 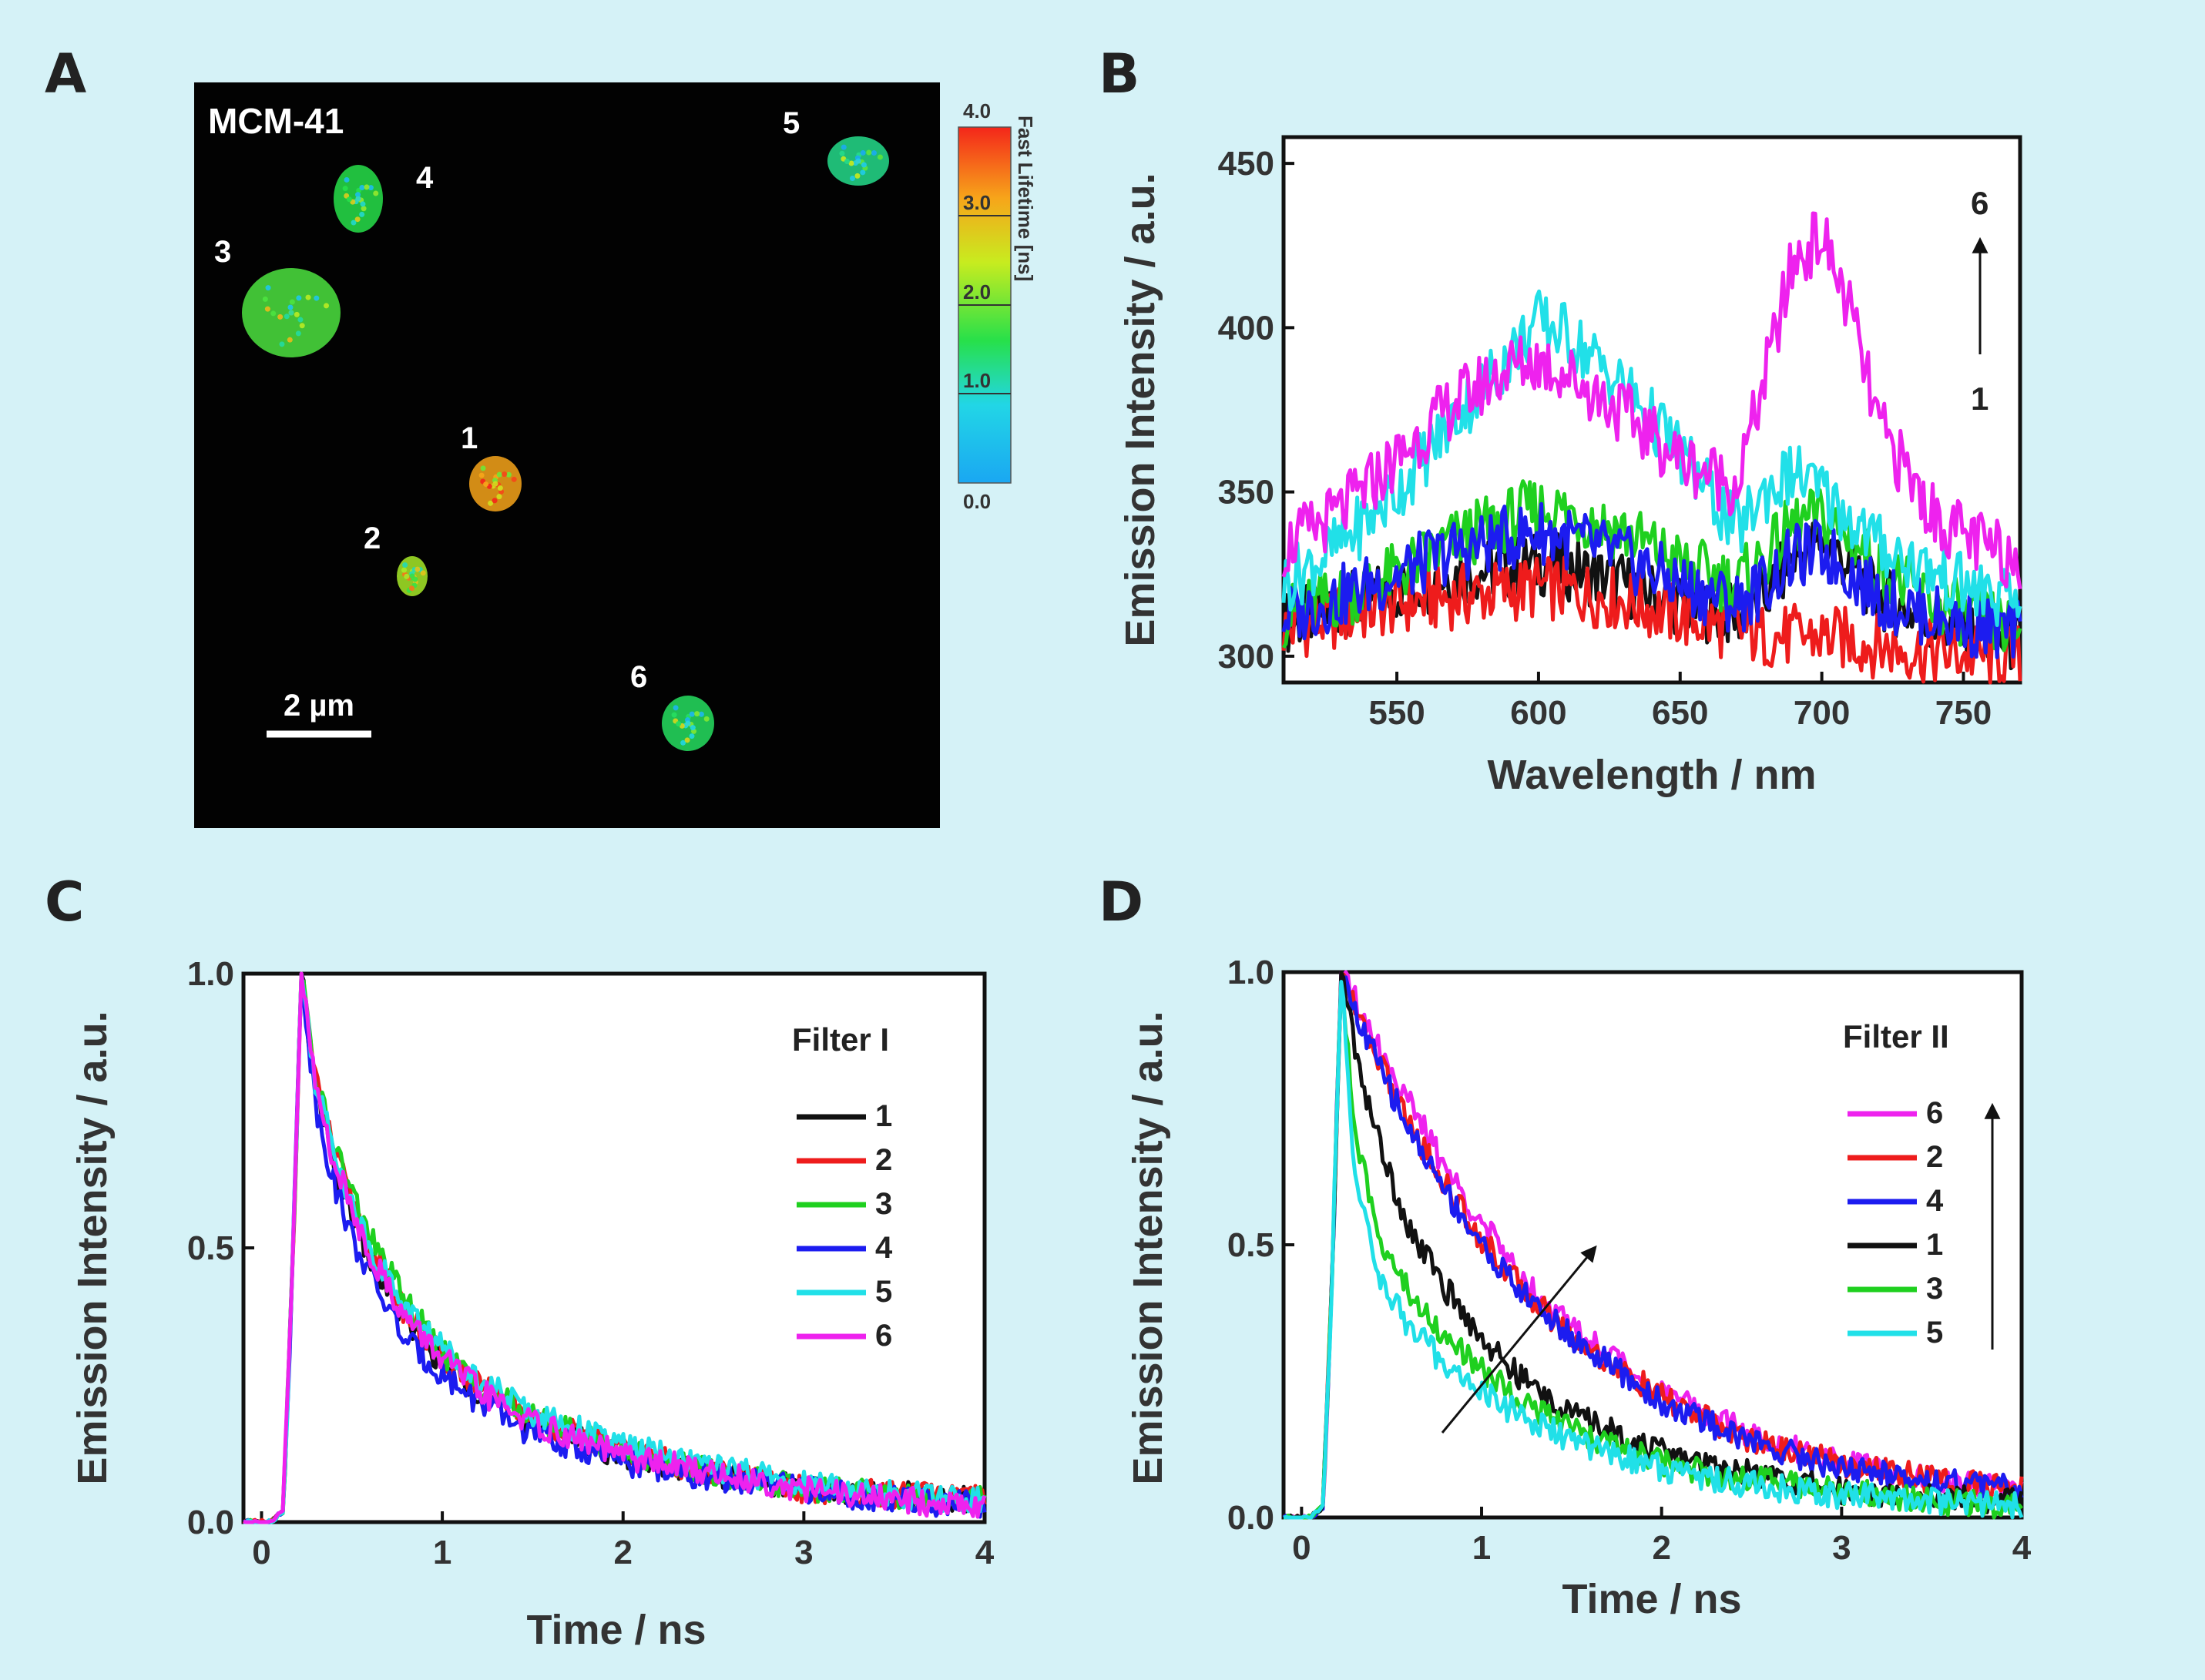 What do you see at coordinates (1482, 1548) in the screenshot?
I see `x-tick-label: 1` at bounding box center [1482, 1548].